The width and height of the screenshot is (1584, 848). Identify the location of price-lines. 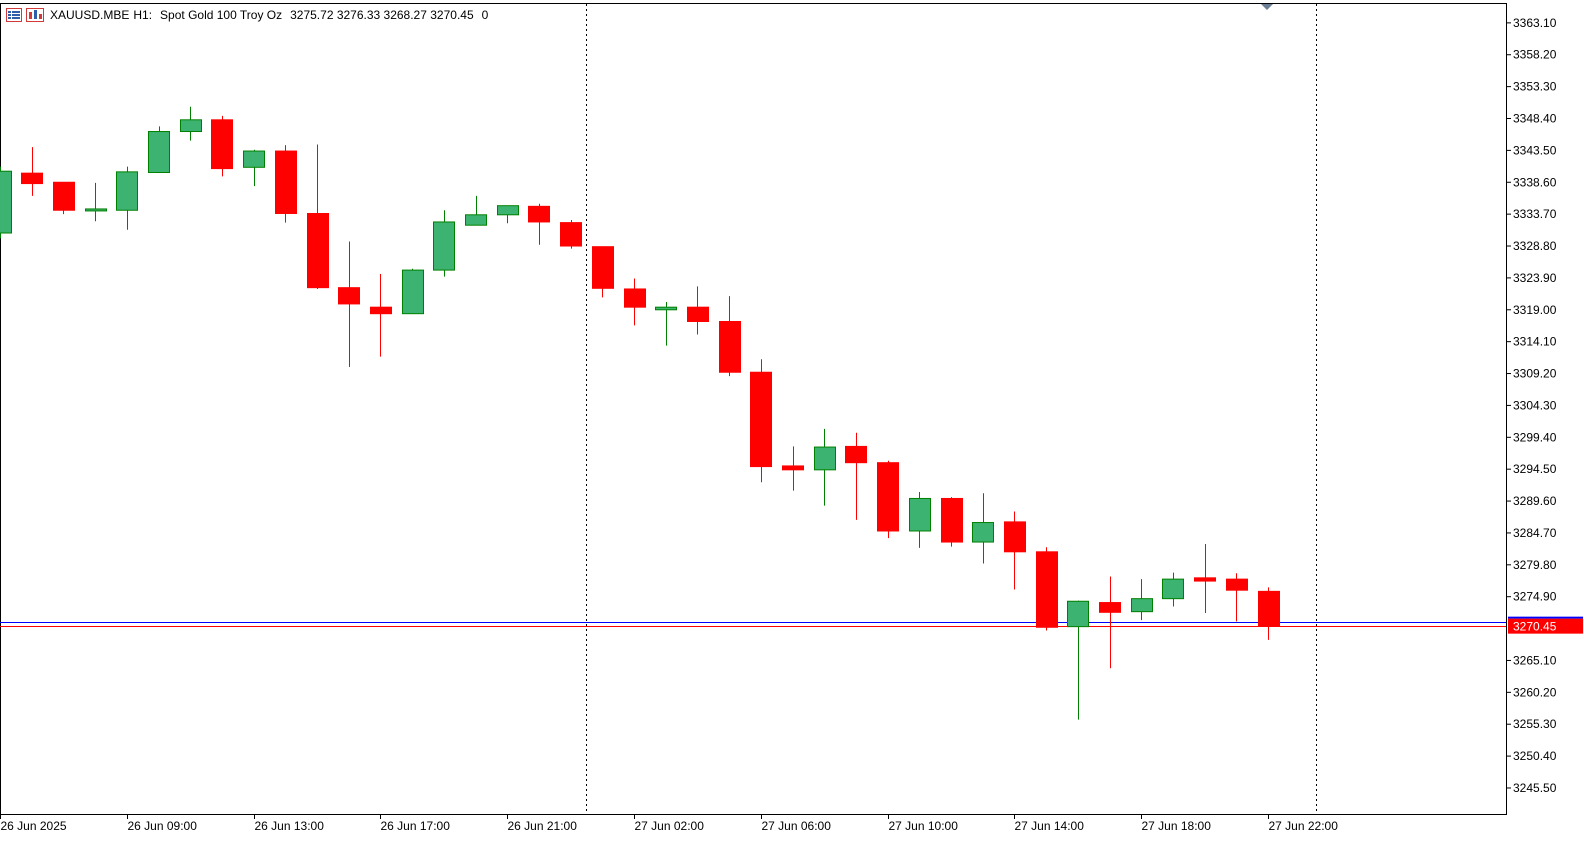
(753, 624).